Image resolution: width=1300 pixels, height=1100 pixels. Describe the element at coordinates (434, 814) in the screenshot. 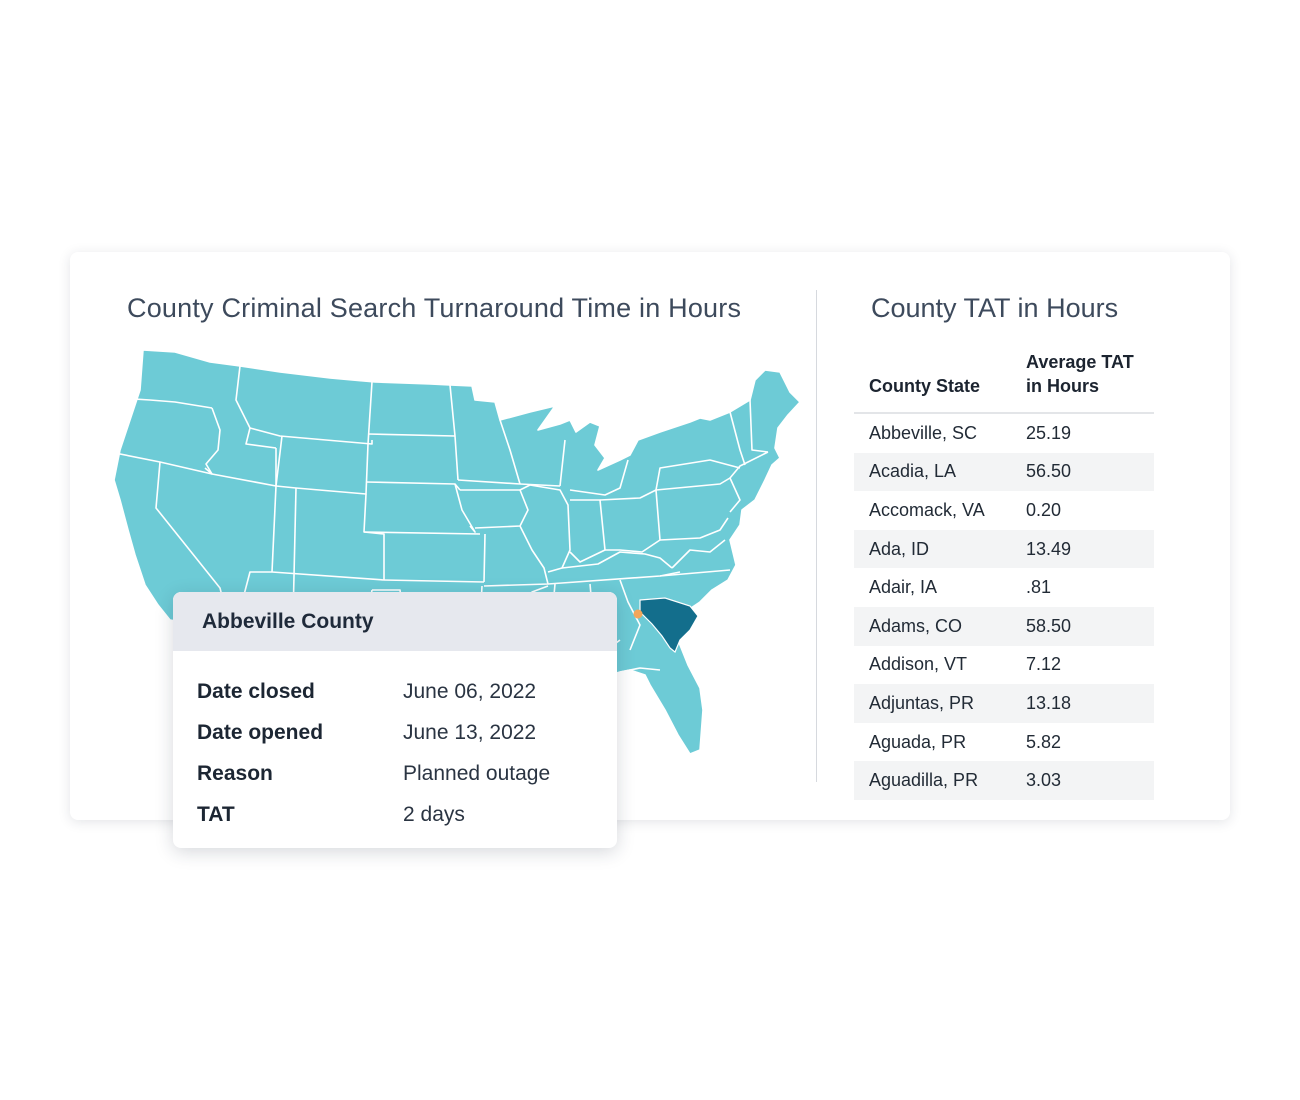

I see `tooltip-value: 2 days` at that location.